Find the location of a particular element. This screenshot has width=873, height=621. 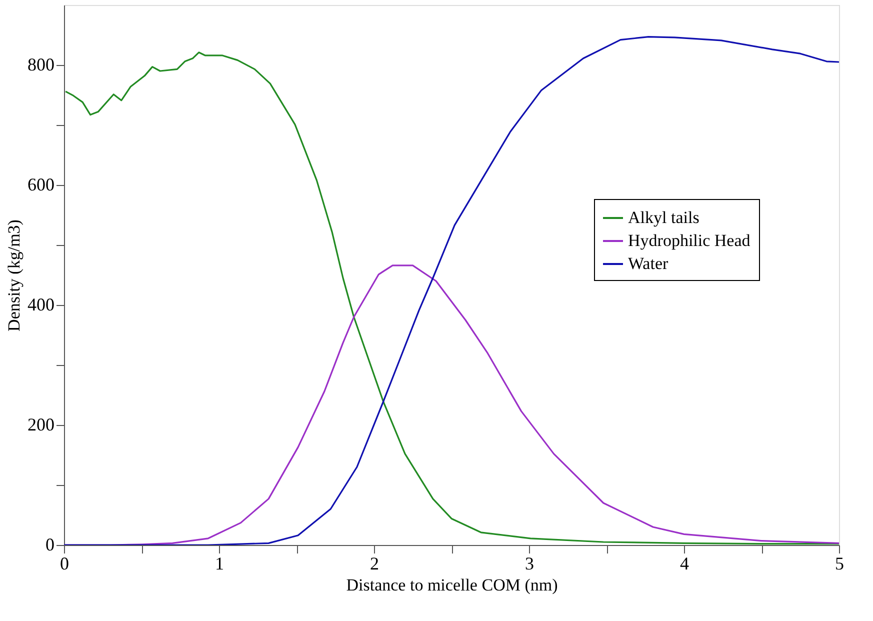

legend-label: Hydrophilic Head is located at coordinates (689, 240).